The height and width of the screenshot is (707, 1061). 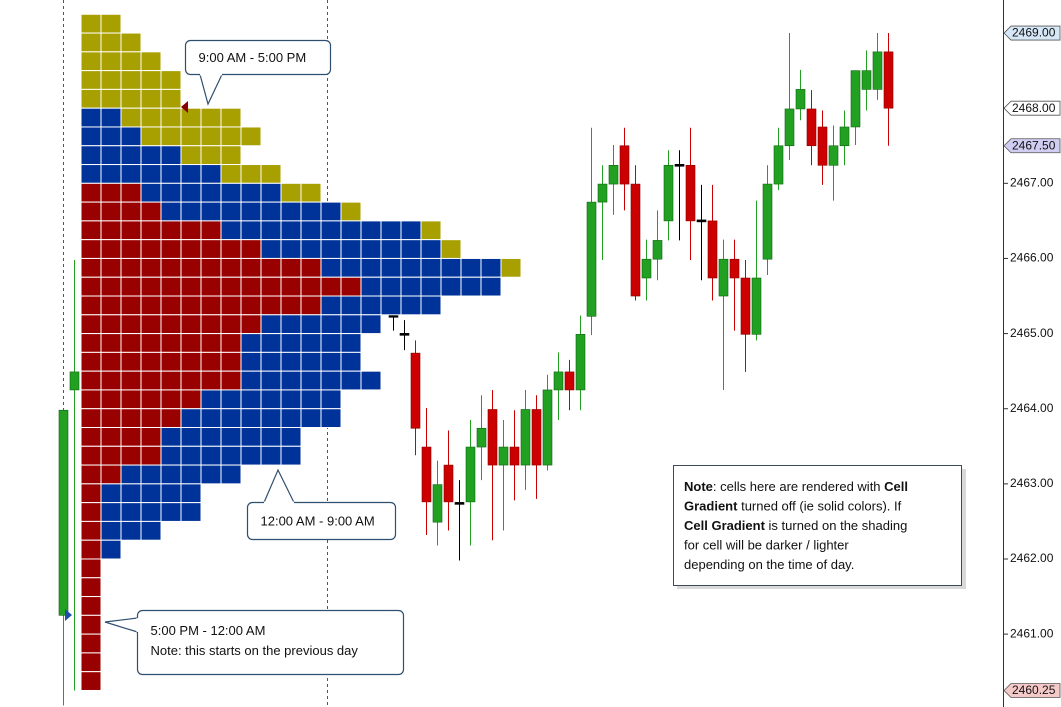 I want to click on callout-frame, so click(x=270, y=642).